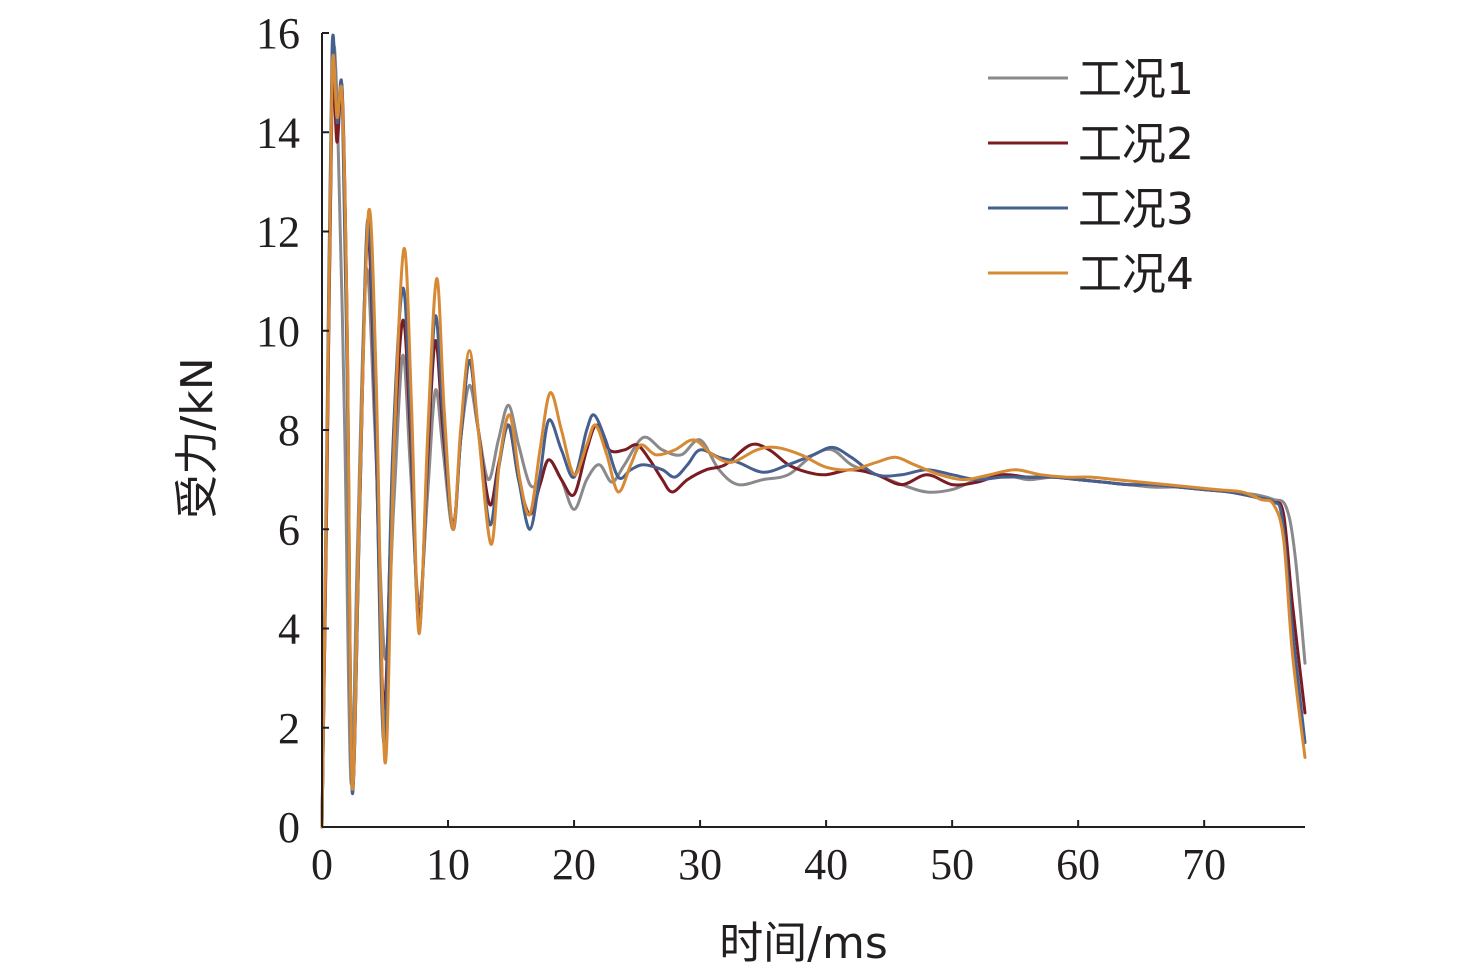 This screenshot has height=979, width=1476. Describe the element at coordinates (1078, 864) in the screenshot. I see `x-tick-label: 60` at that location.